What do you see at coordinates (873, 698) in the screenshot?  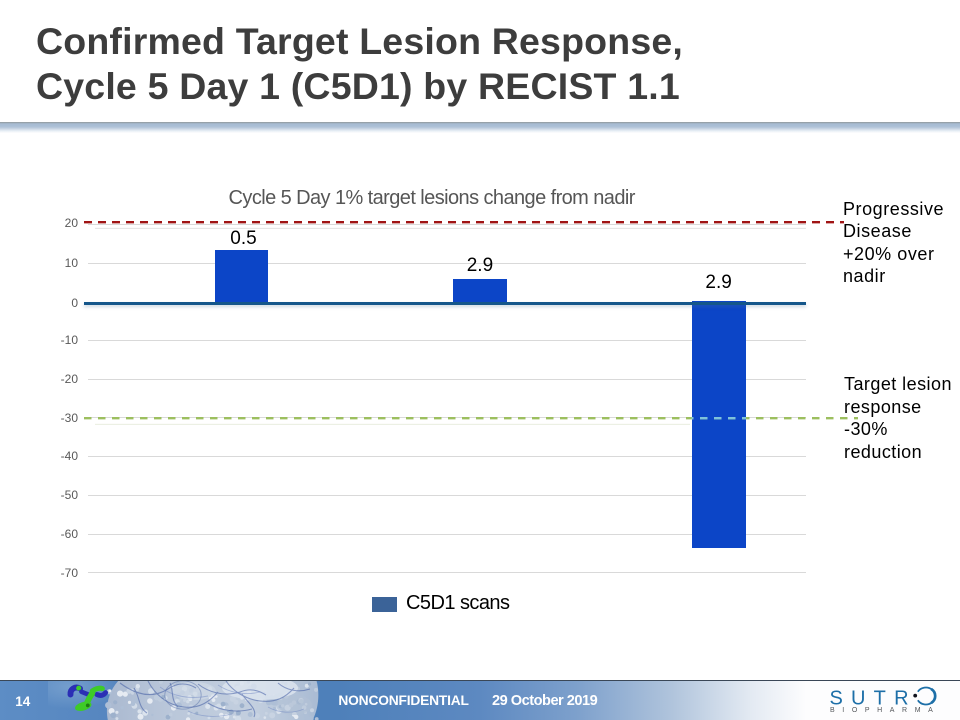 I see `svg-text: SUTR` at bounding box center [873, 698].